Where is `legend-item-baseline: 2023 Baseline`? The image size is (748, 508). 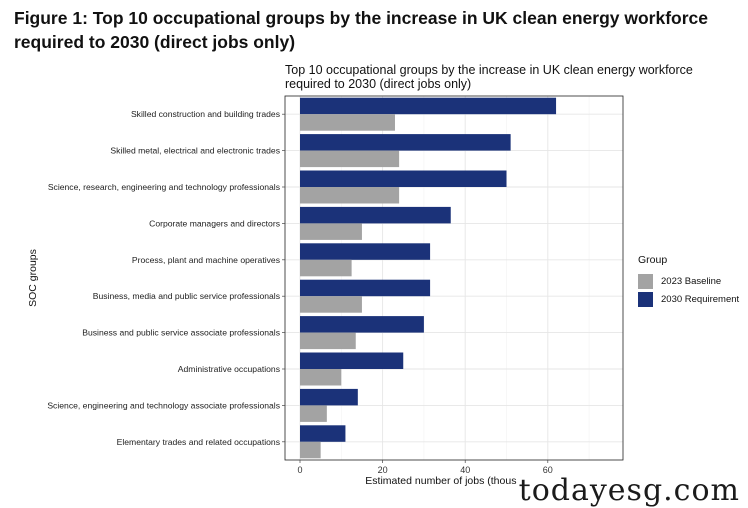
legend-item-baseline: 2023 Baseline is located at coordinates (688, 281).